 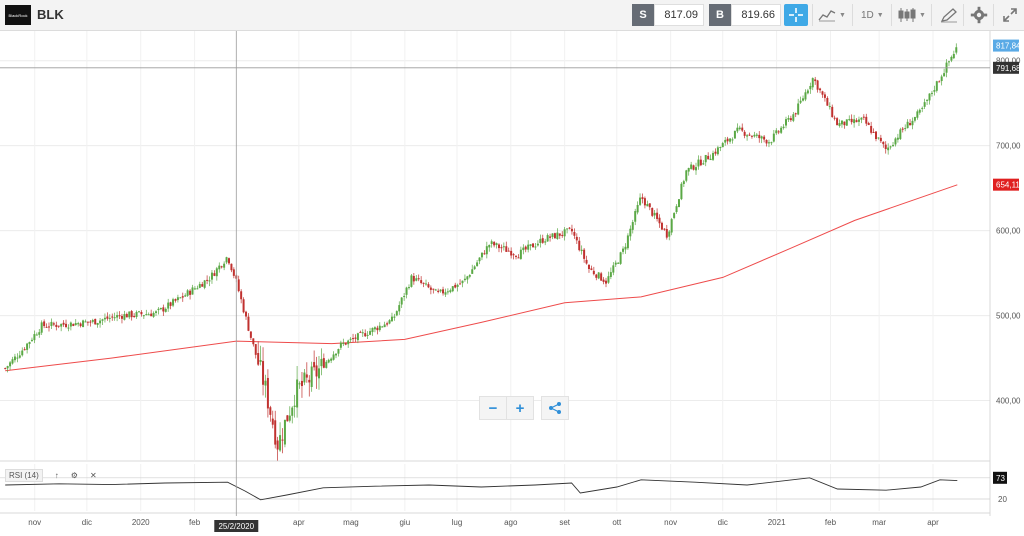 I want to click on plus-icon: +, so click(x=520, y=408).